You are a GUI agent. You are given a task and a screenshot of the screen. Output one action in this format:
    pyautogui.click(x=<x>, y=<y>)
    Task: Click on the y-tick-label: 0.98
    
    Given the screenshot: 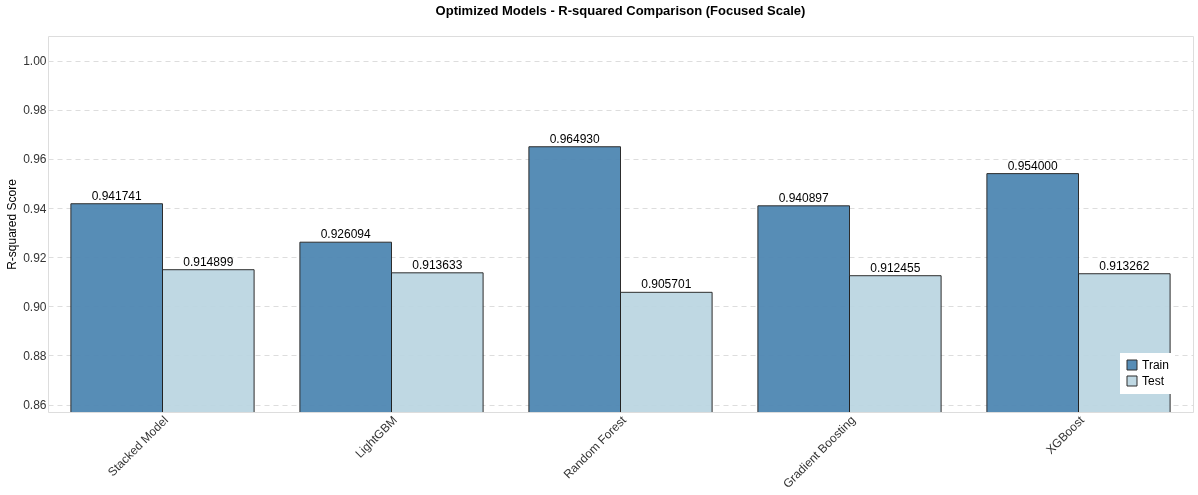 What is the action you would take?
    pyautogui.click(x=35, y=110)
    